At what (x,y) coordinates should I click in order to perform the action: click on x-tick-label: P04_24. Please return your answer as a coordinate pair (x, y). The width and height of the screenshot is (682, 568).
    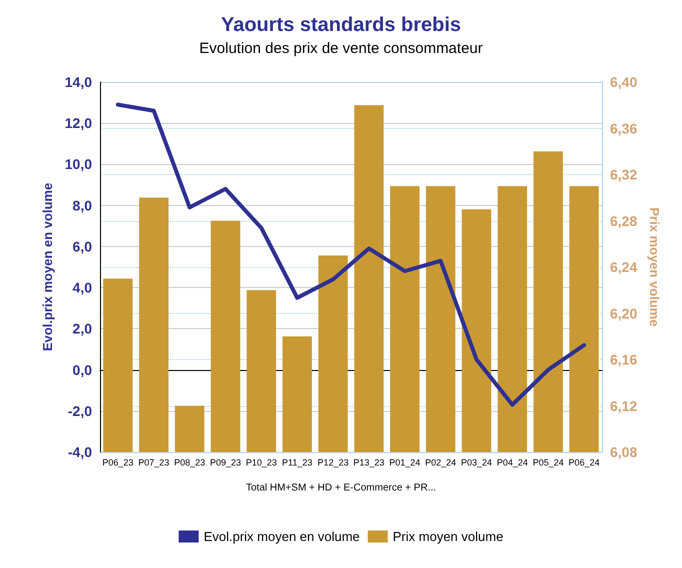
    Looking at the image, I should click on (512, 463).